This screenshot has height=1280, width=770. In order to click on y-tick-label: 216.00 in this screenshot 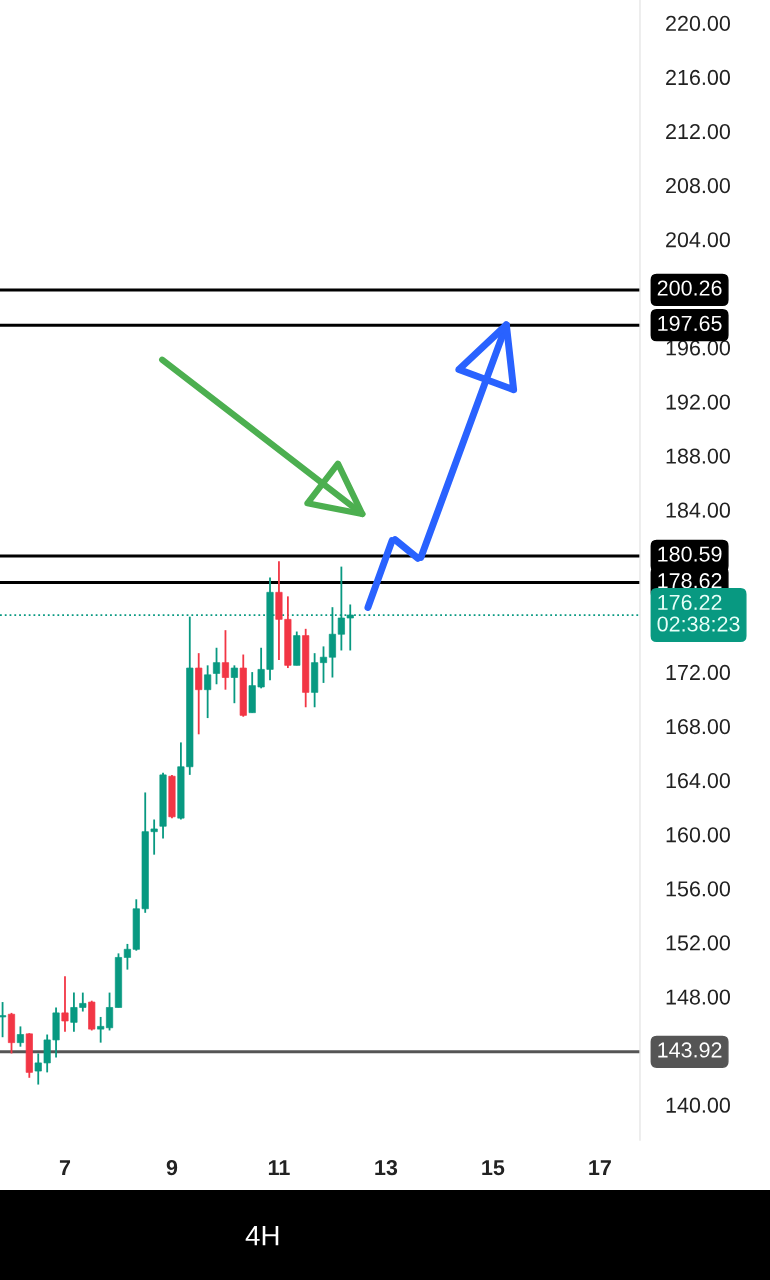, I will do `click(698, 77)`.